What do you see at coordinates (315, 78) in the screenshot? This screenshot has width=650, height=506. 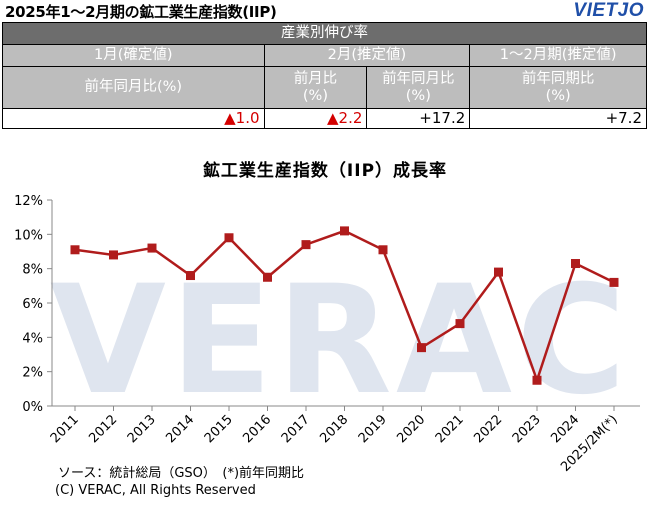 I see `col-metric-feb-mom-label: 前月比` at bounding box center [315, 78].